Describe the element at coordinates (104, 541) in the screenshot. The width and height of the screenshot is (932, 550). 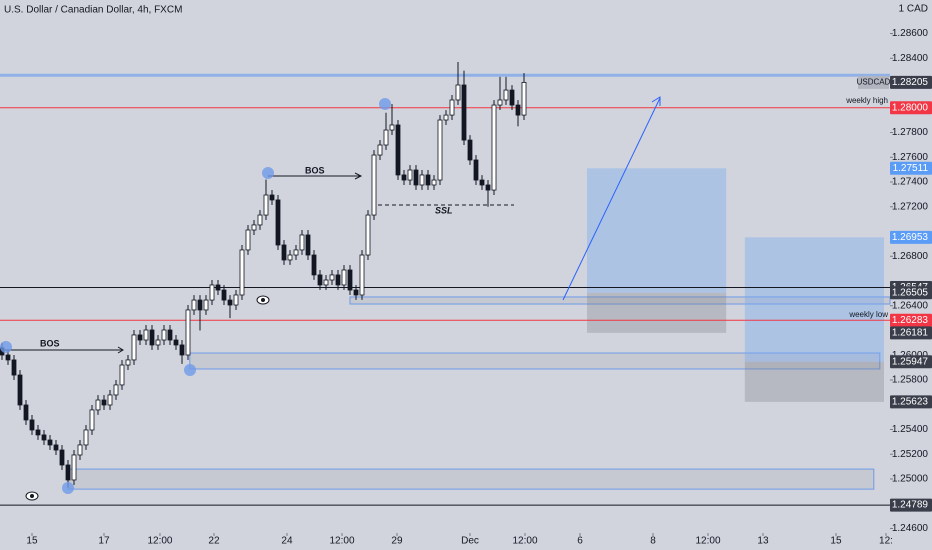
I see `x-tick-label: 17` at that location.